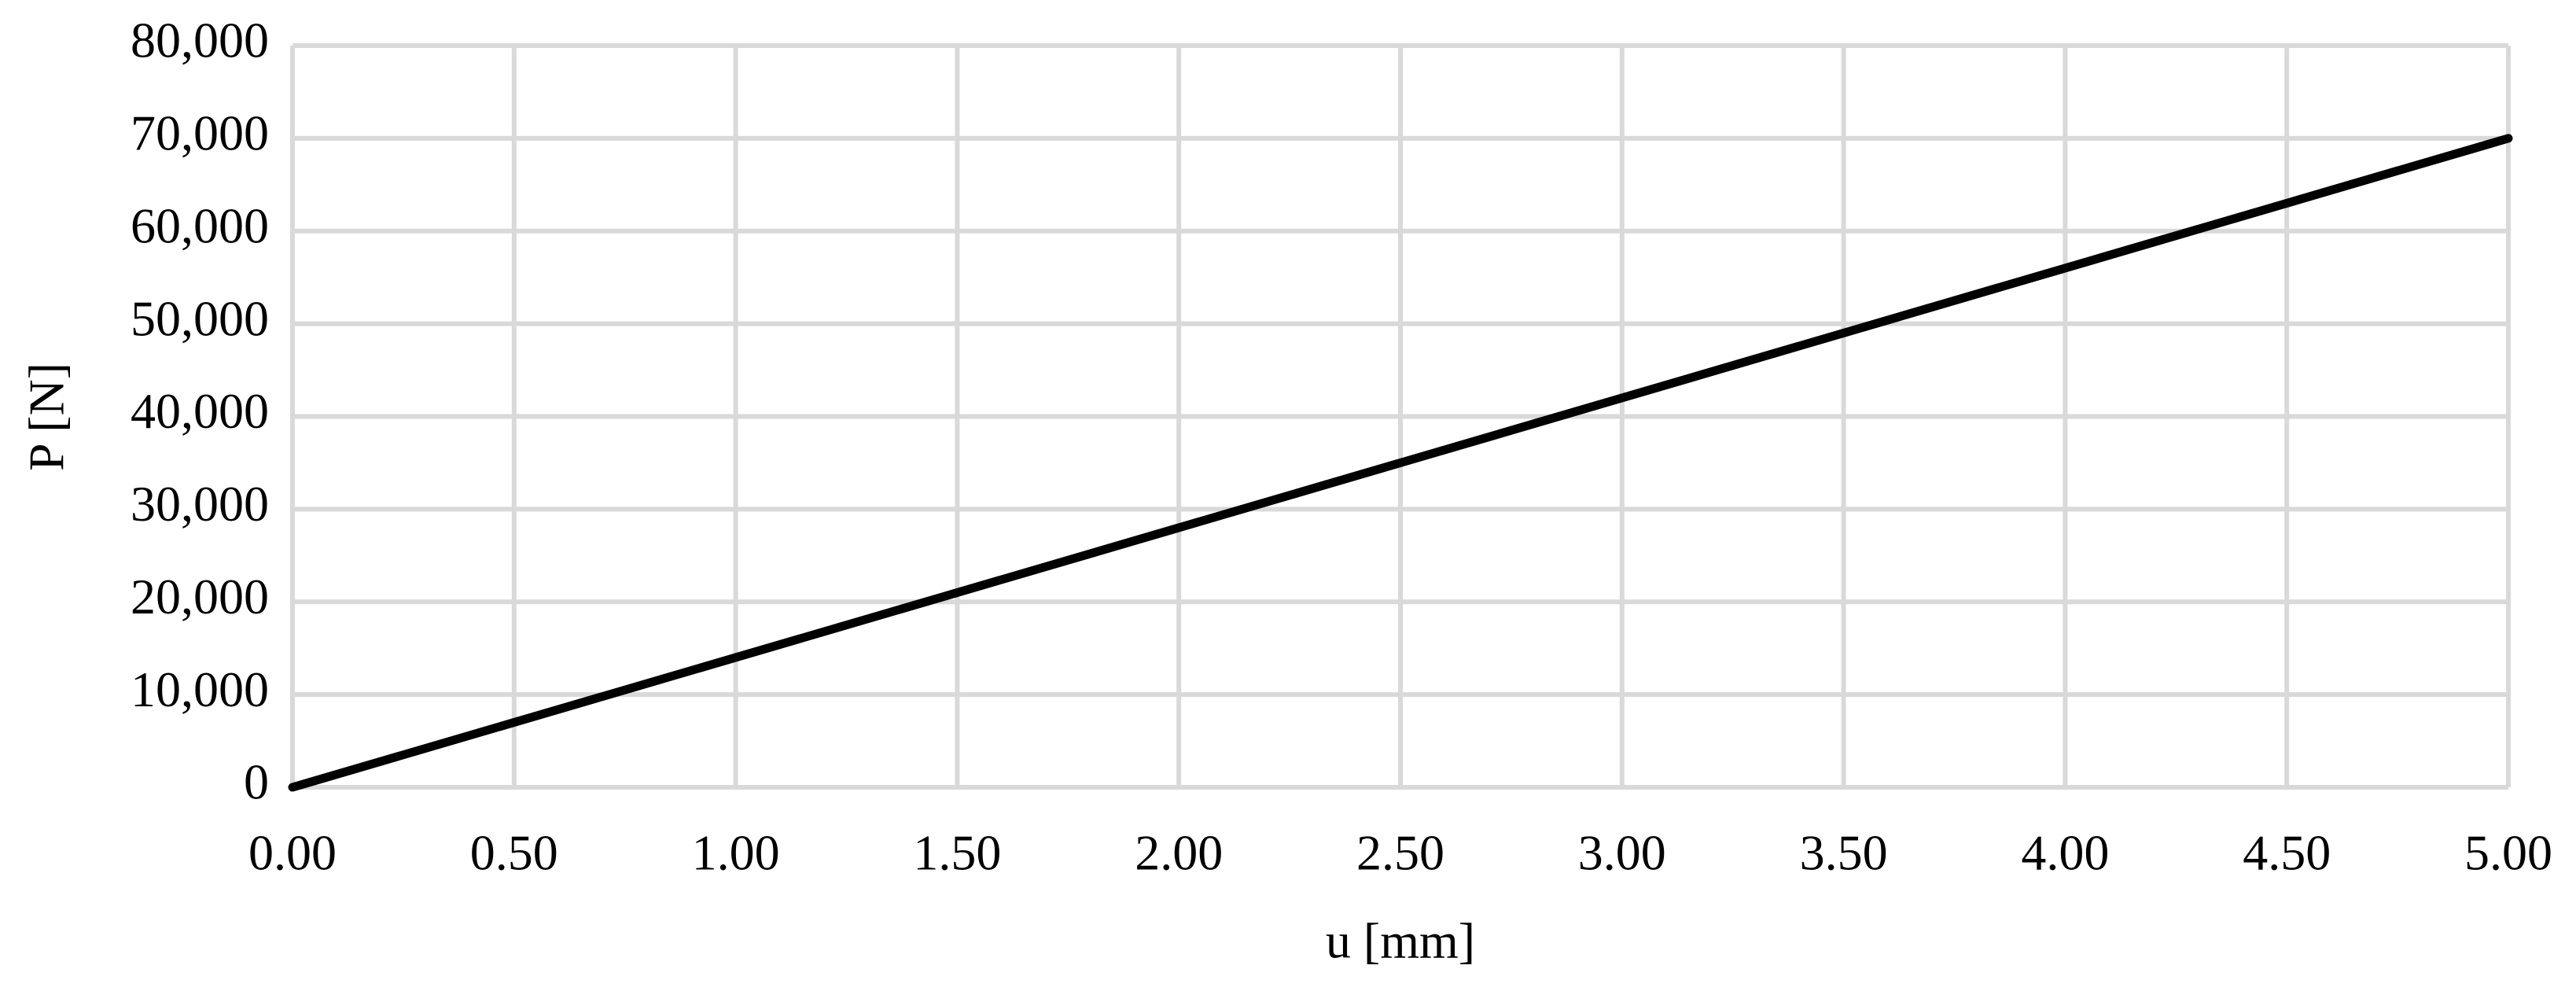 The width and height of the screenshot is (2576, 1002). I want to click on y-tick-label: 30,000, so click(200, 504).